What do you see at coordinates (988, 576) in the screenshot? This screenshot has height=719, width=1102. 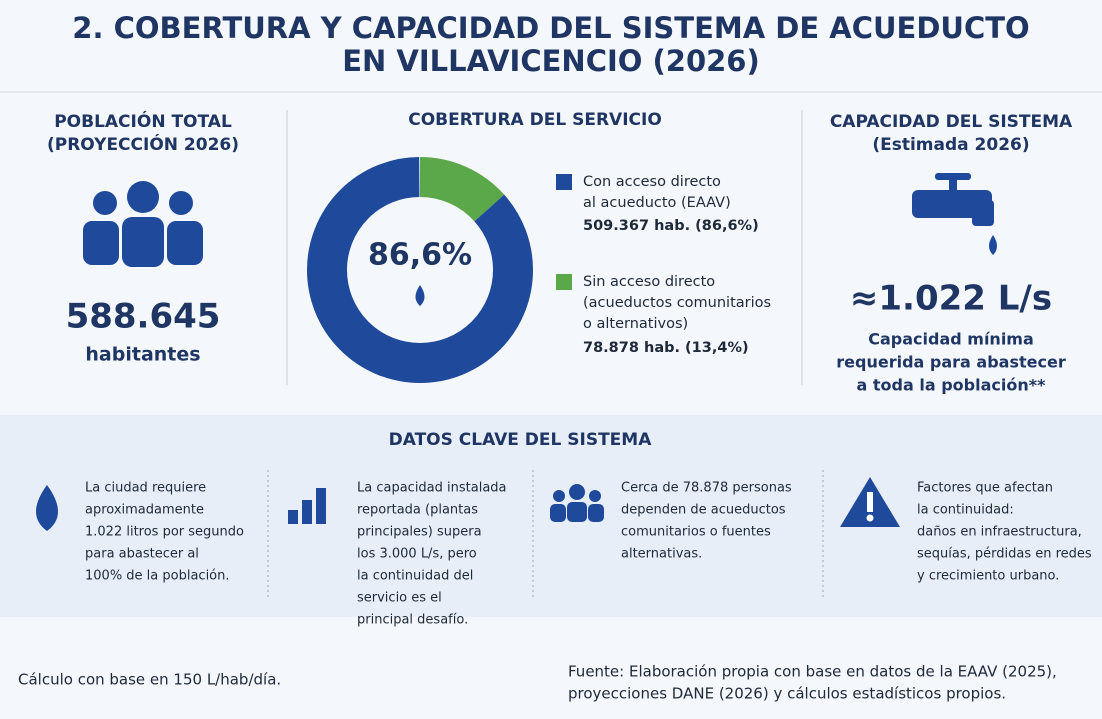 I see `key-fact-text: y crecimiento urbano.` at bounding box center [988, 576].